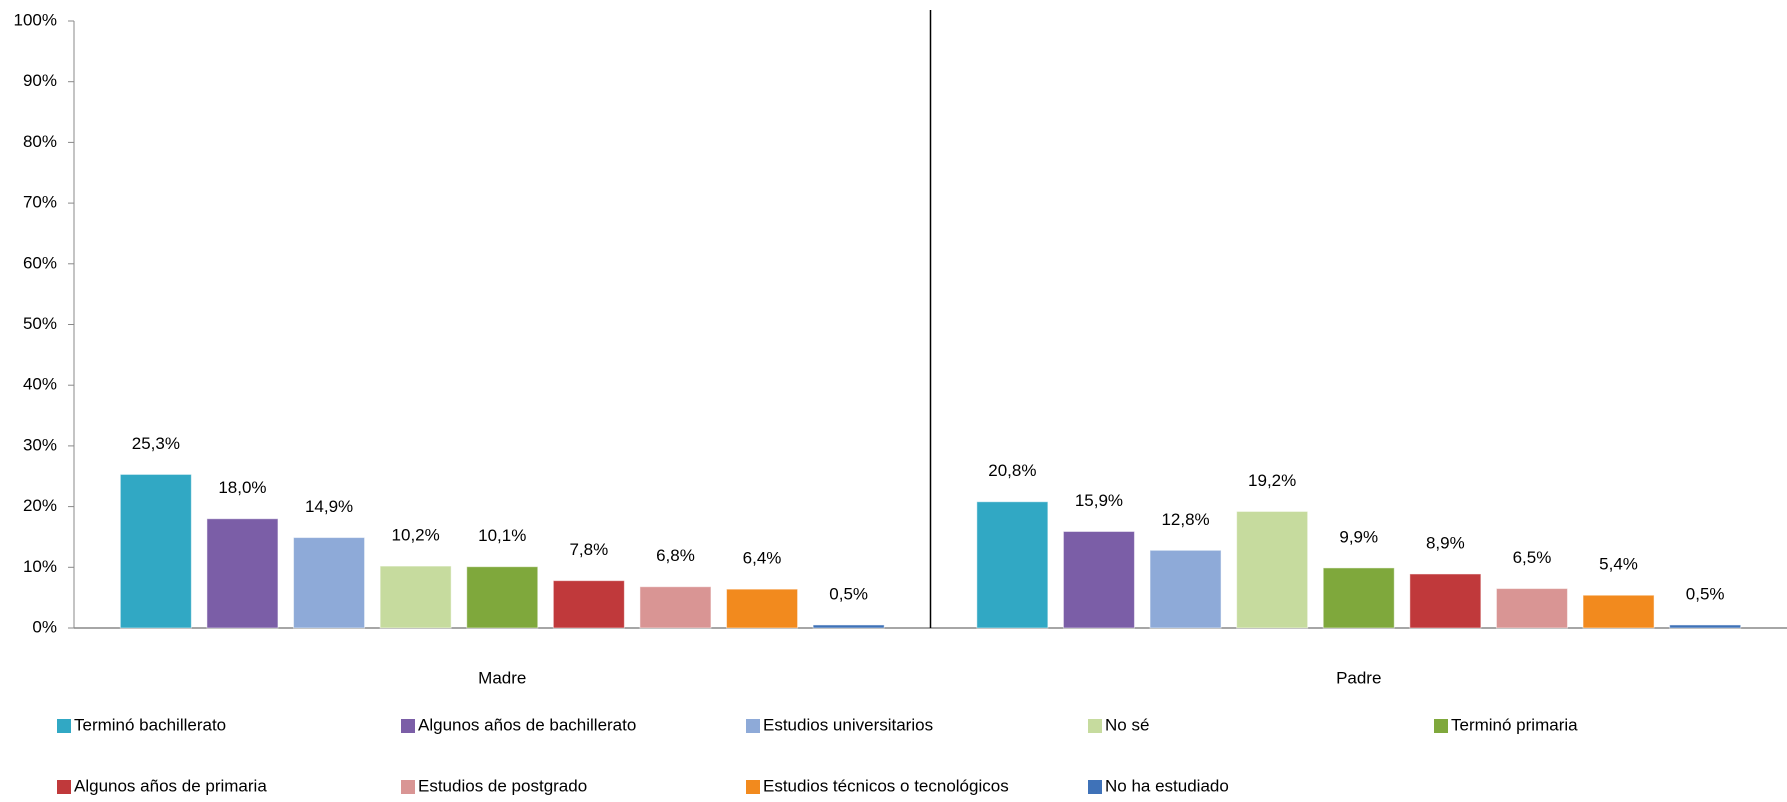 This screenshot has width=1787, height=802. What do you see at coordinates (40, 384) in the screenshot?
I see `y-tick-label: 40%` at bounding box center [40, 384].